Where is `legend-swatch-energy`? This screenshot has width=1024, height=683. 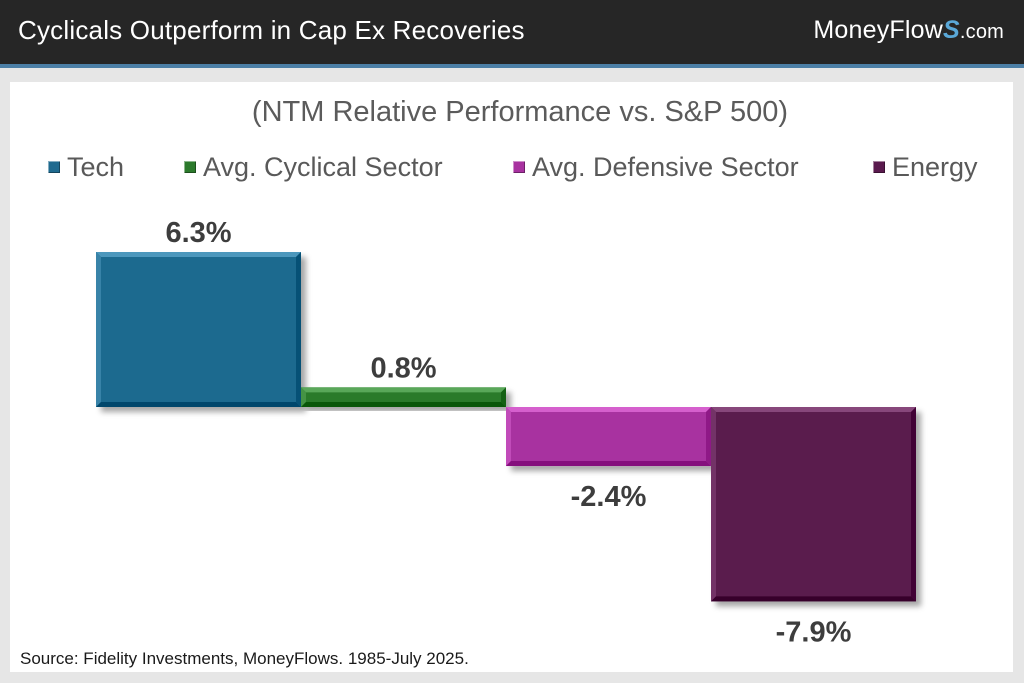
legend-swatch-energy is located at coordinates (879, 166).